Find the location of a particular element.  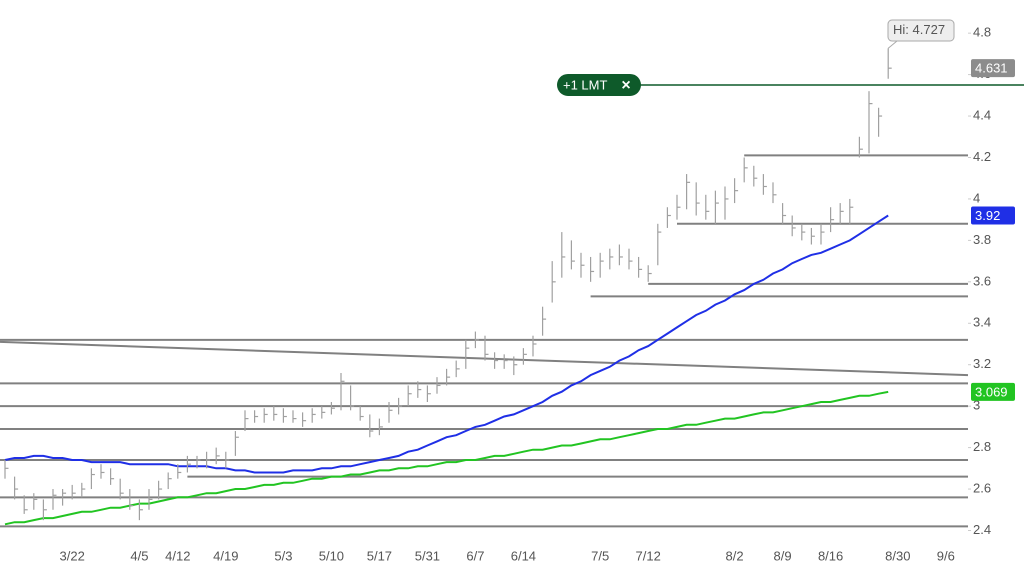

ma-fast-tag: 3.92 is located at coordinates (987, 215).